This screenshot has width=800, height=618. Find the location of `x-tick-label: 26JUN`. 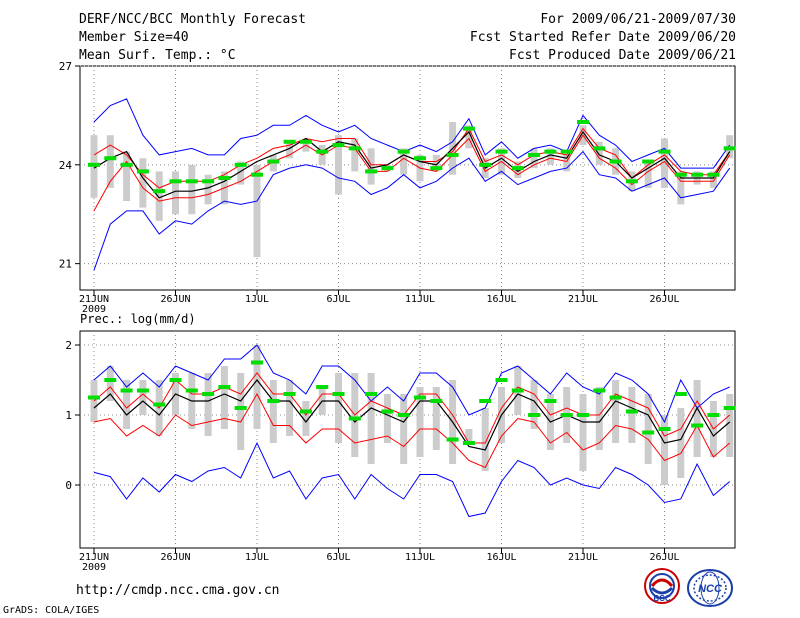

x-tick-label: 26JUN is located at coordinates (175, 299).